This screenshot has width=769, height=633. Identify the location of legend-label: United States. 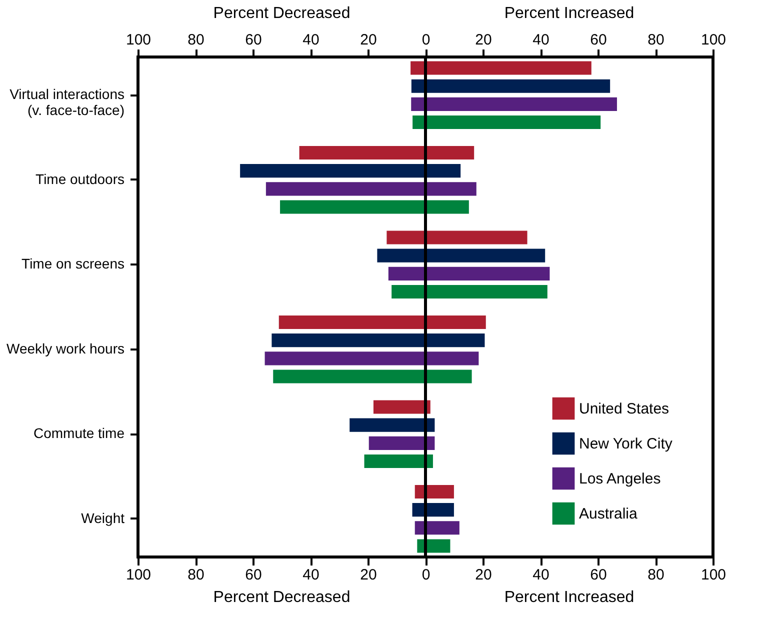
(624, 409).